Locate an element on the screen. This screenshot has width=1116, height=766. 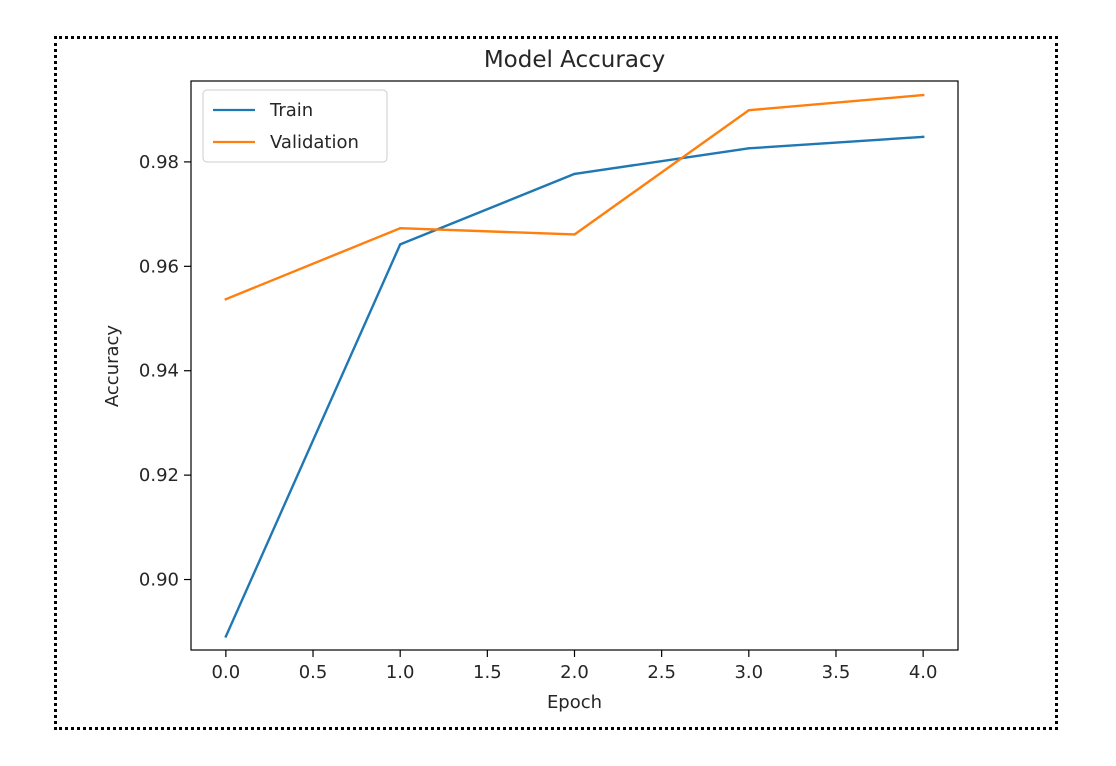
x-tick-label: 2.0 is located at coordinates (574, 672).